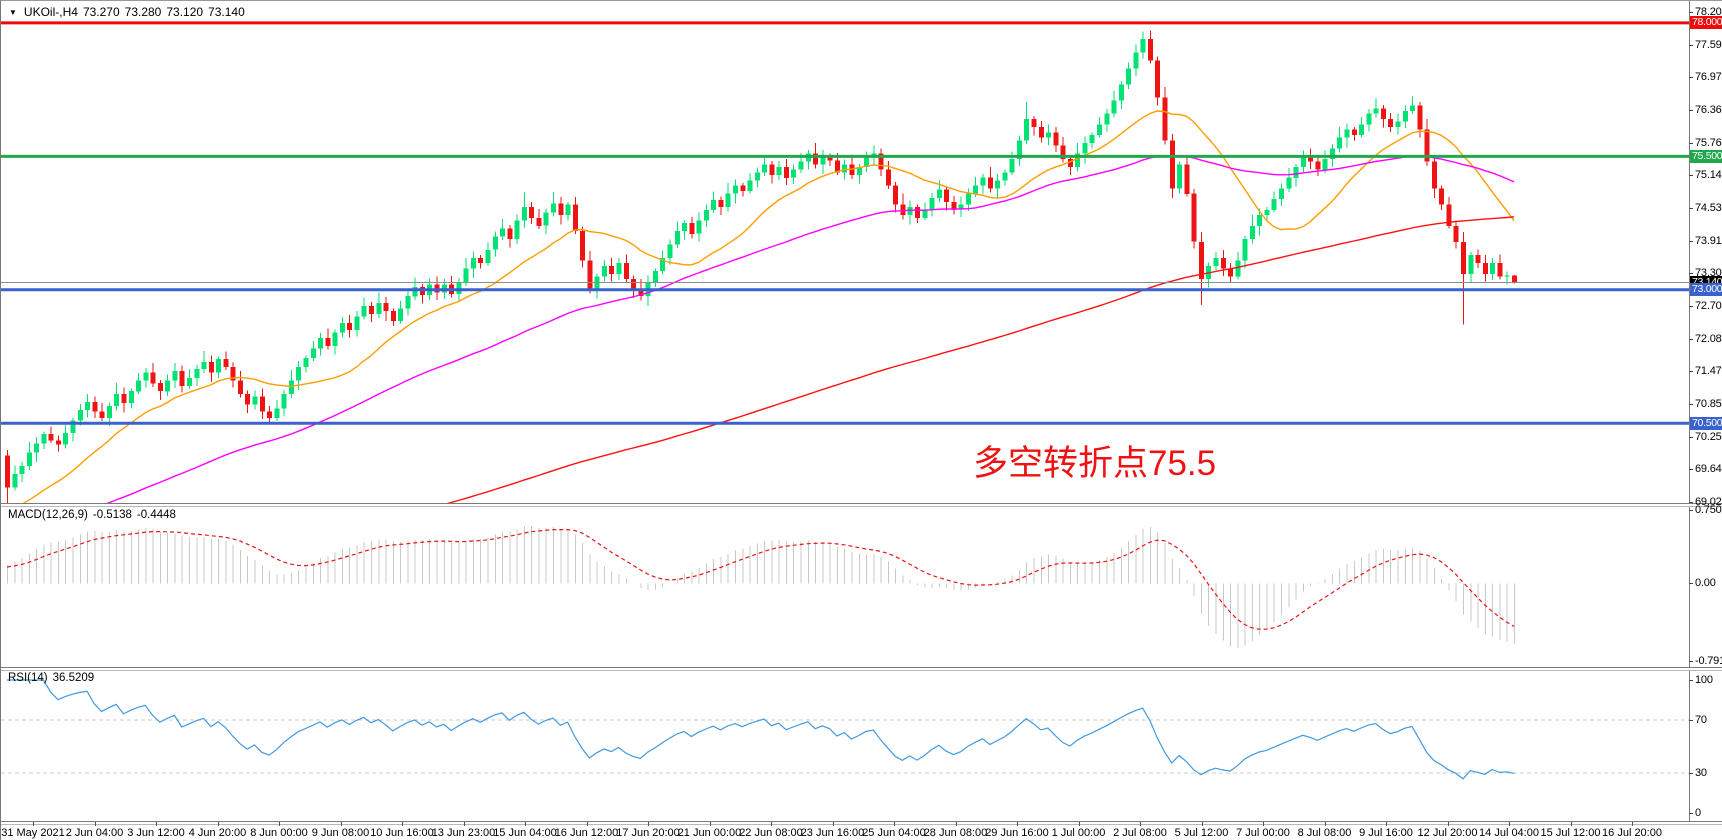 This screenshot has height=840, width=1722. I want to click on price-level-tag: 75.500, so click(1706, 156).